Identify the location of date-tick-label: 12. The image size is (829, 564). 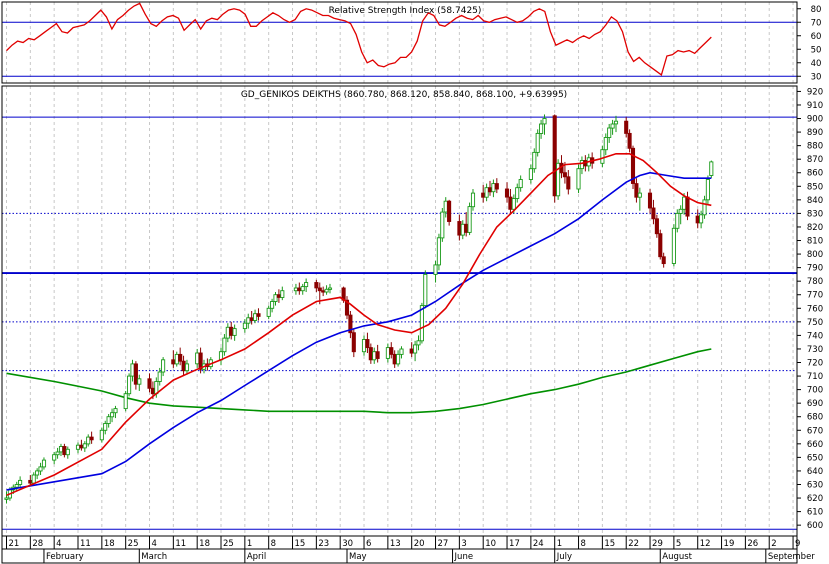
(705, 544).